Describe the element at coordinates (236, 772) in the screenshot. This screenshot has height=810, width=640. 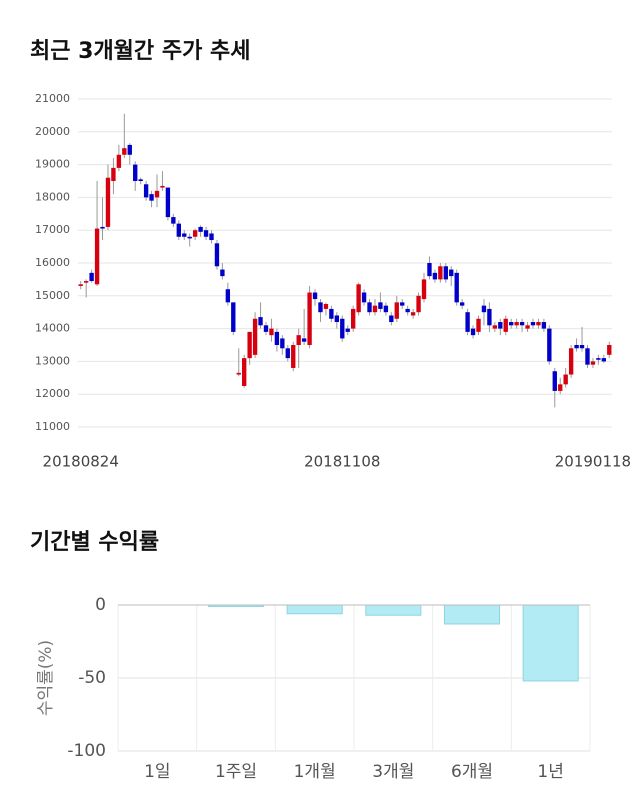
I see `x-tick-label: 1주일` at that location.